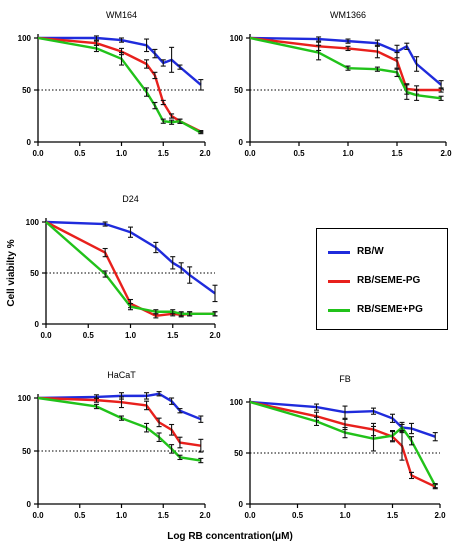 The image size is (463, 550). I want to click on chart-panel-wm1366: WM1366 0 50 100 0.0 0.5 1.0 1.5 2.0, so click(341, 84).